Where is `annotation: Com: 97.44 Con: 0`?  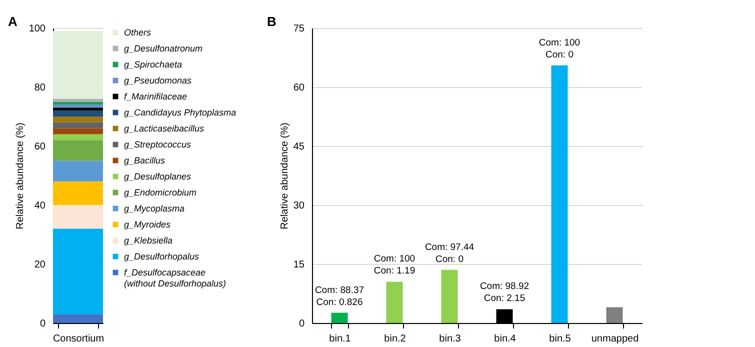
annotation: Com: 97.44 Con: 0 is located at coordinates (449, 253).